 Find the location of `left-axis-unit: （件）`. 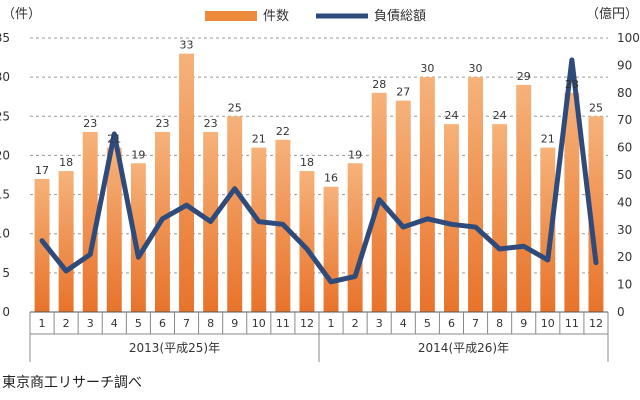

left-axis-unit: （件） is located at coordinates (21, 14).